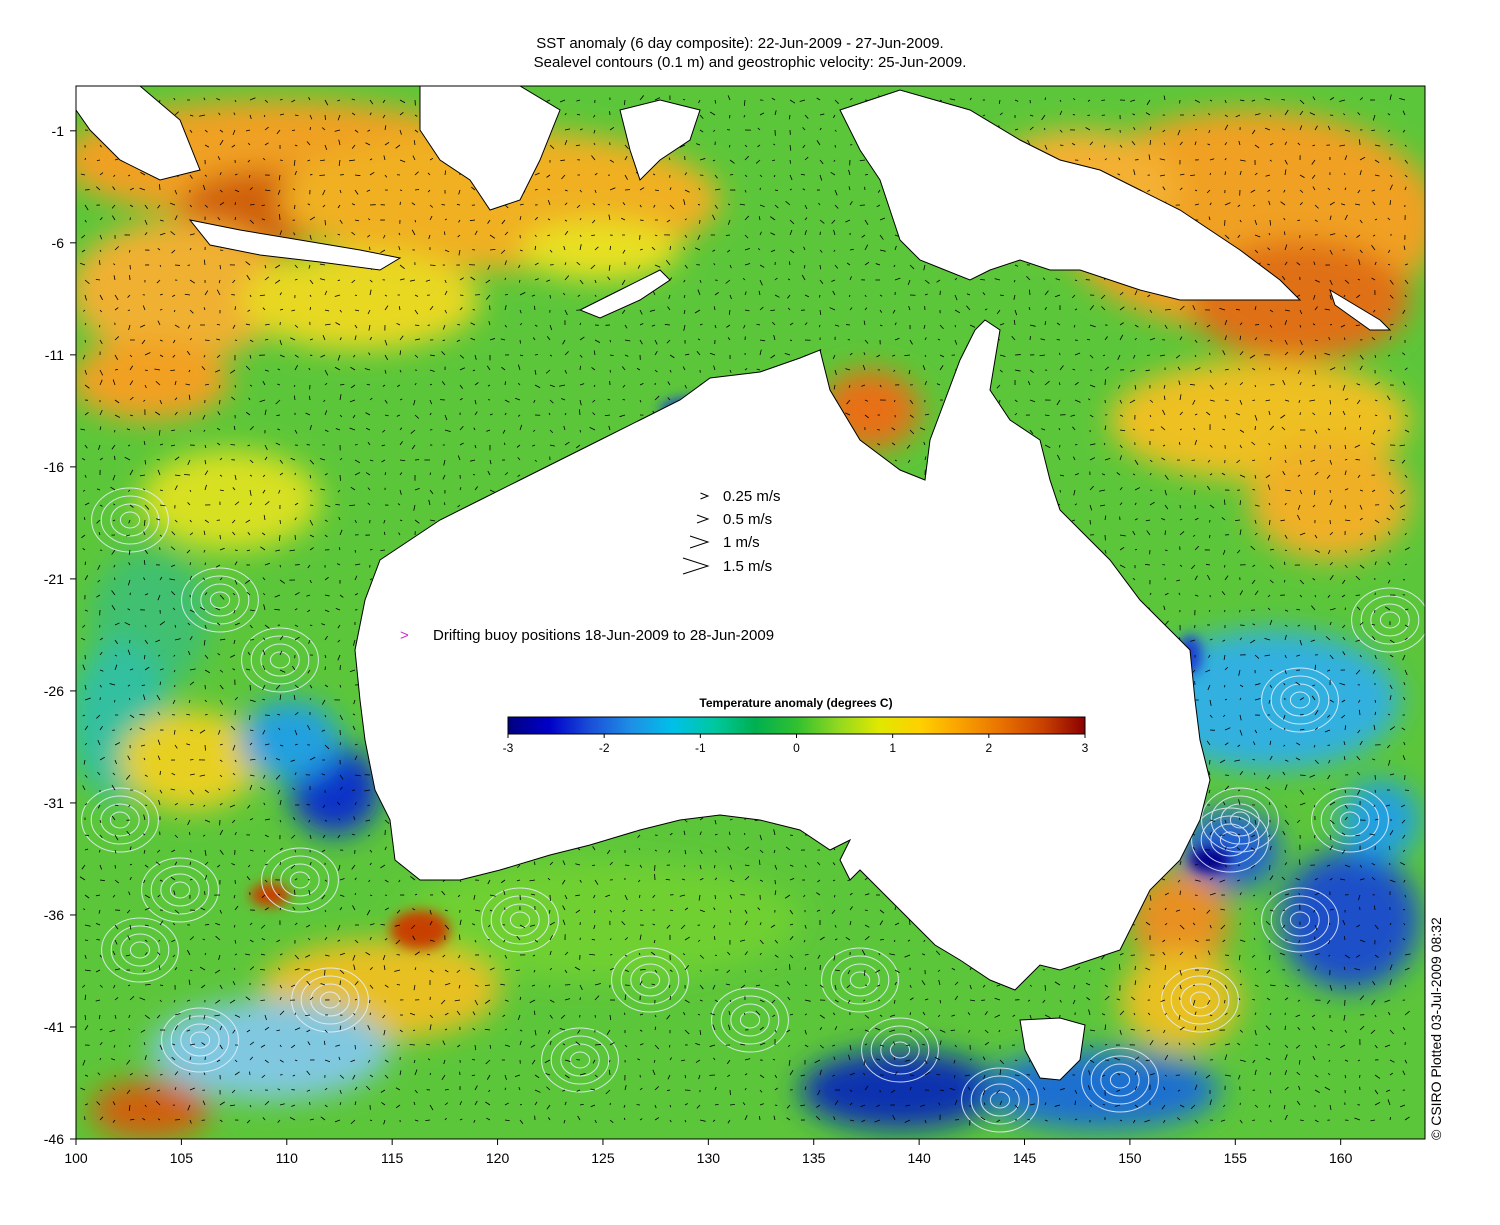  I want to click on timor-landmass, so click(624, 294).